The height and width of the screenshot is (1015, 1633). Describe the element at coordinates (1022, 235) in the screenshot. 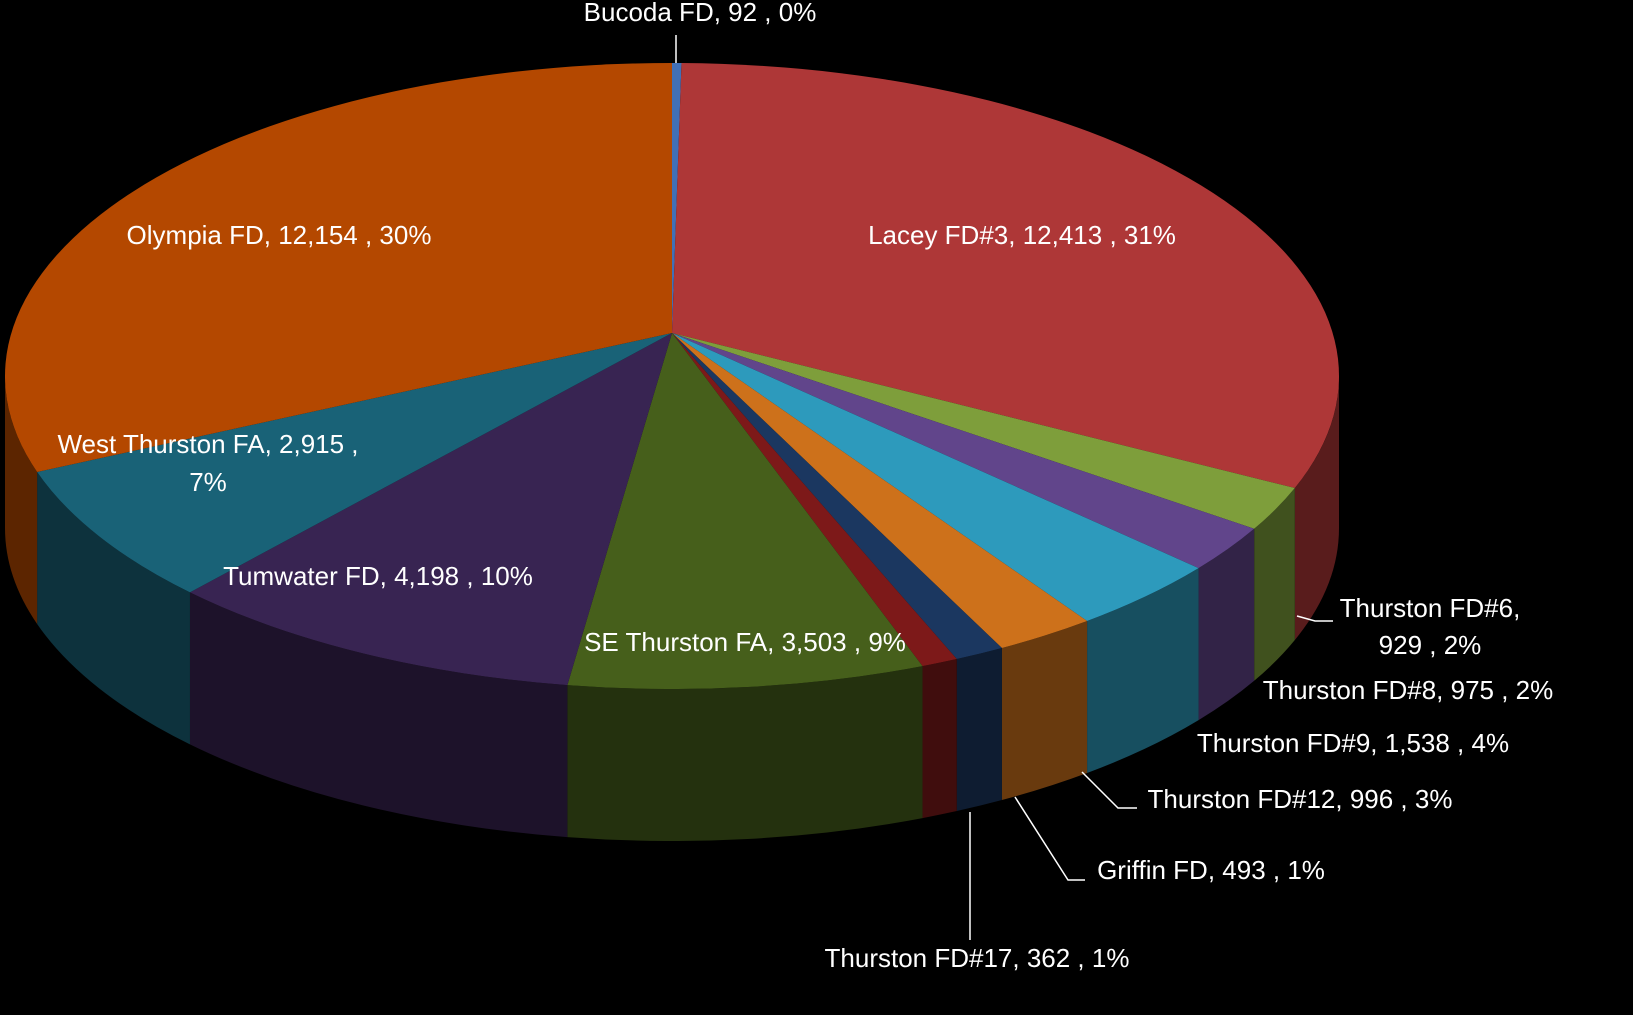

I see `data-label: Lacey FD#3, 12,413 , 31%` at that location.